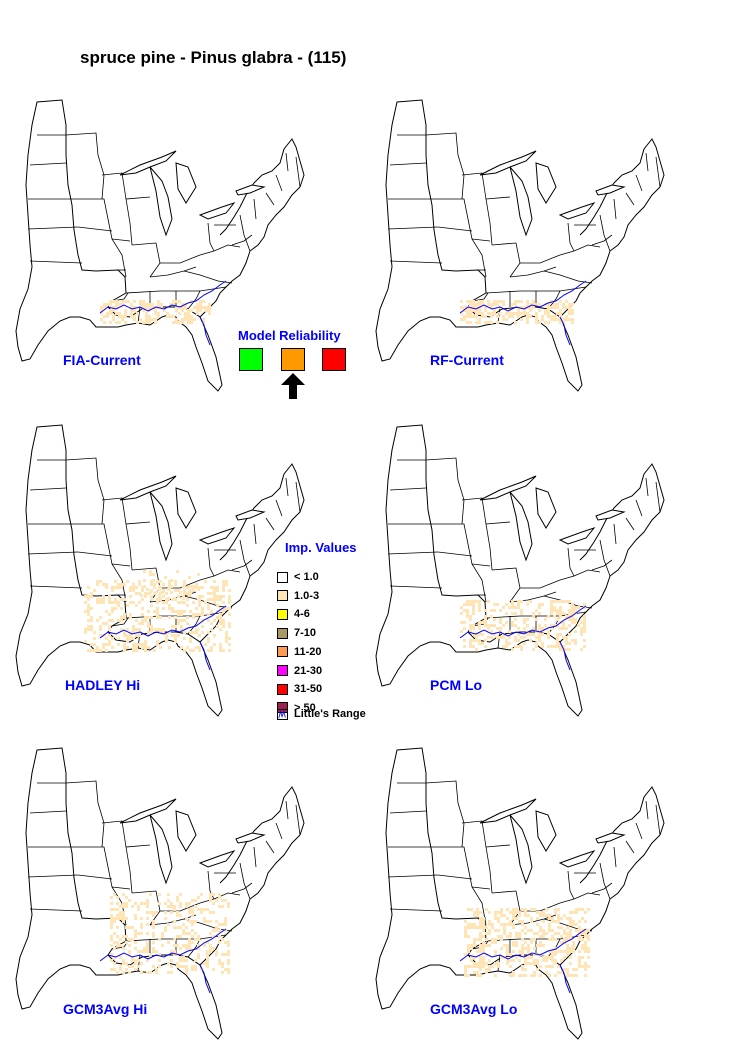 Image resolution: width=732 pixels, height=1057 pixels. What do you see at coordinates (535, 575) in the screenshot?
I see `map-panel-pcm-lo: PCM Lo` at bounding box center [535, 575].